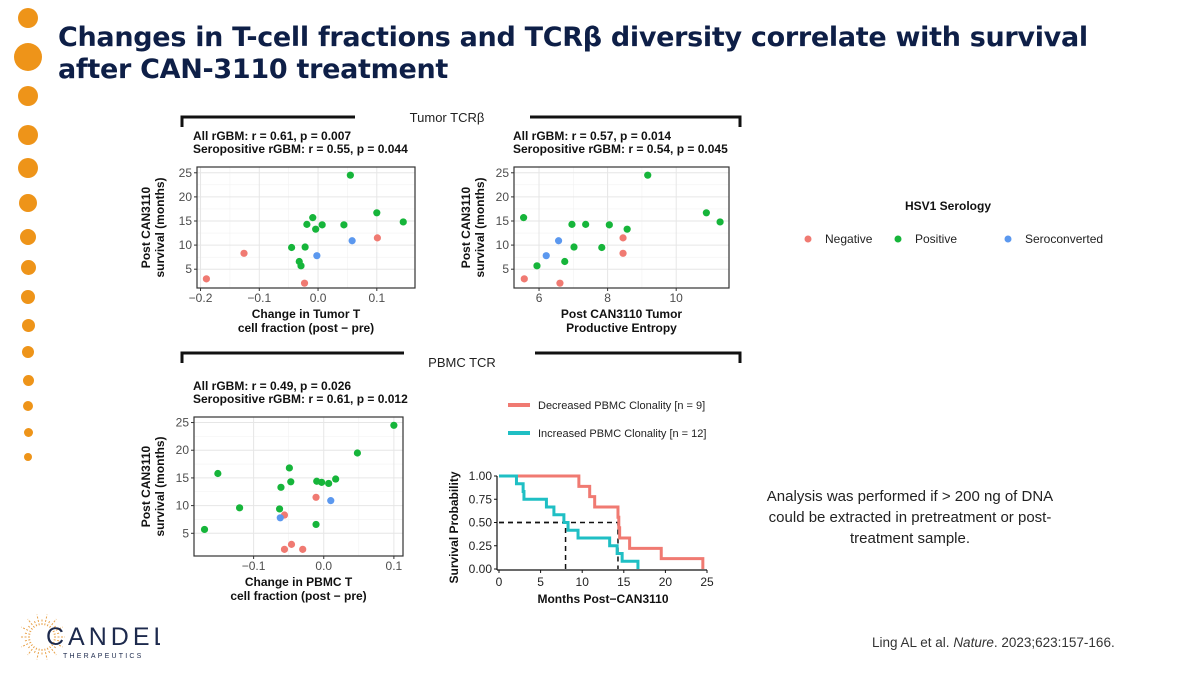 This screenshot has height=675, width=1200. Describe the element at coordinates (103, 637) in the screenshot. I see `logo-wordmark: CANDEL` at that location.